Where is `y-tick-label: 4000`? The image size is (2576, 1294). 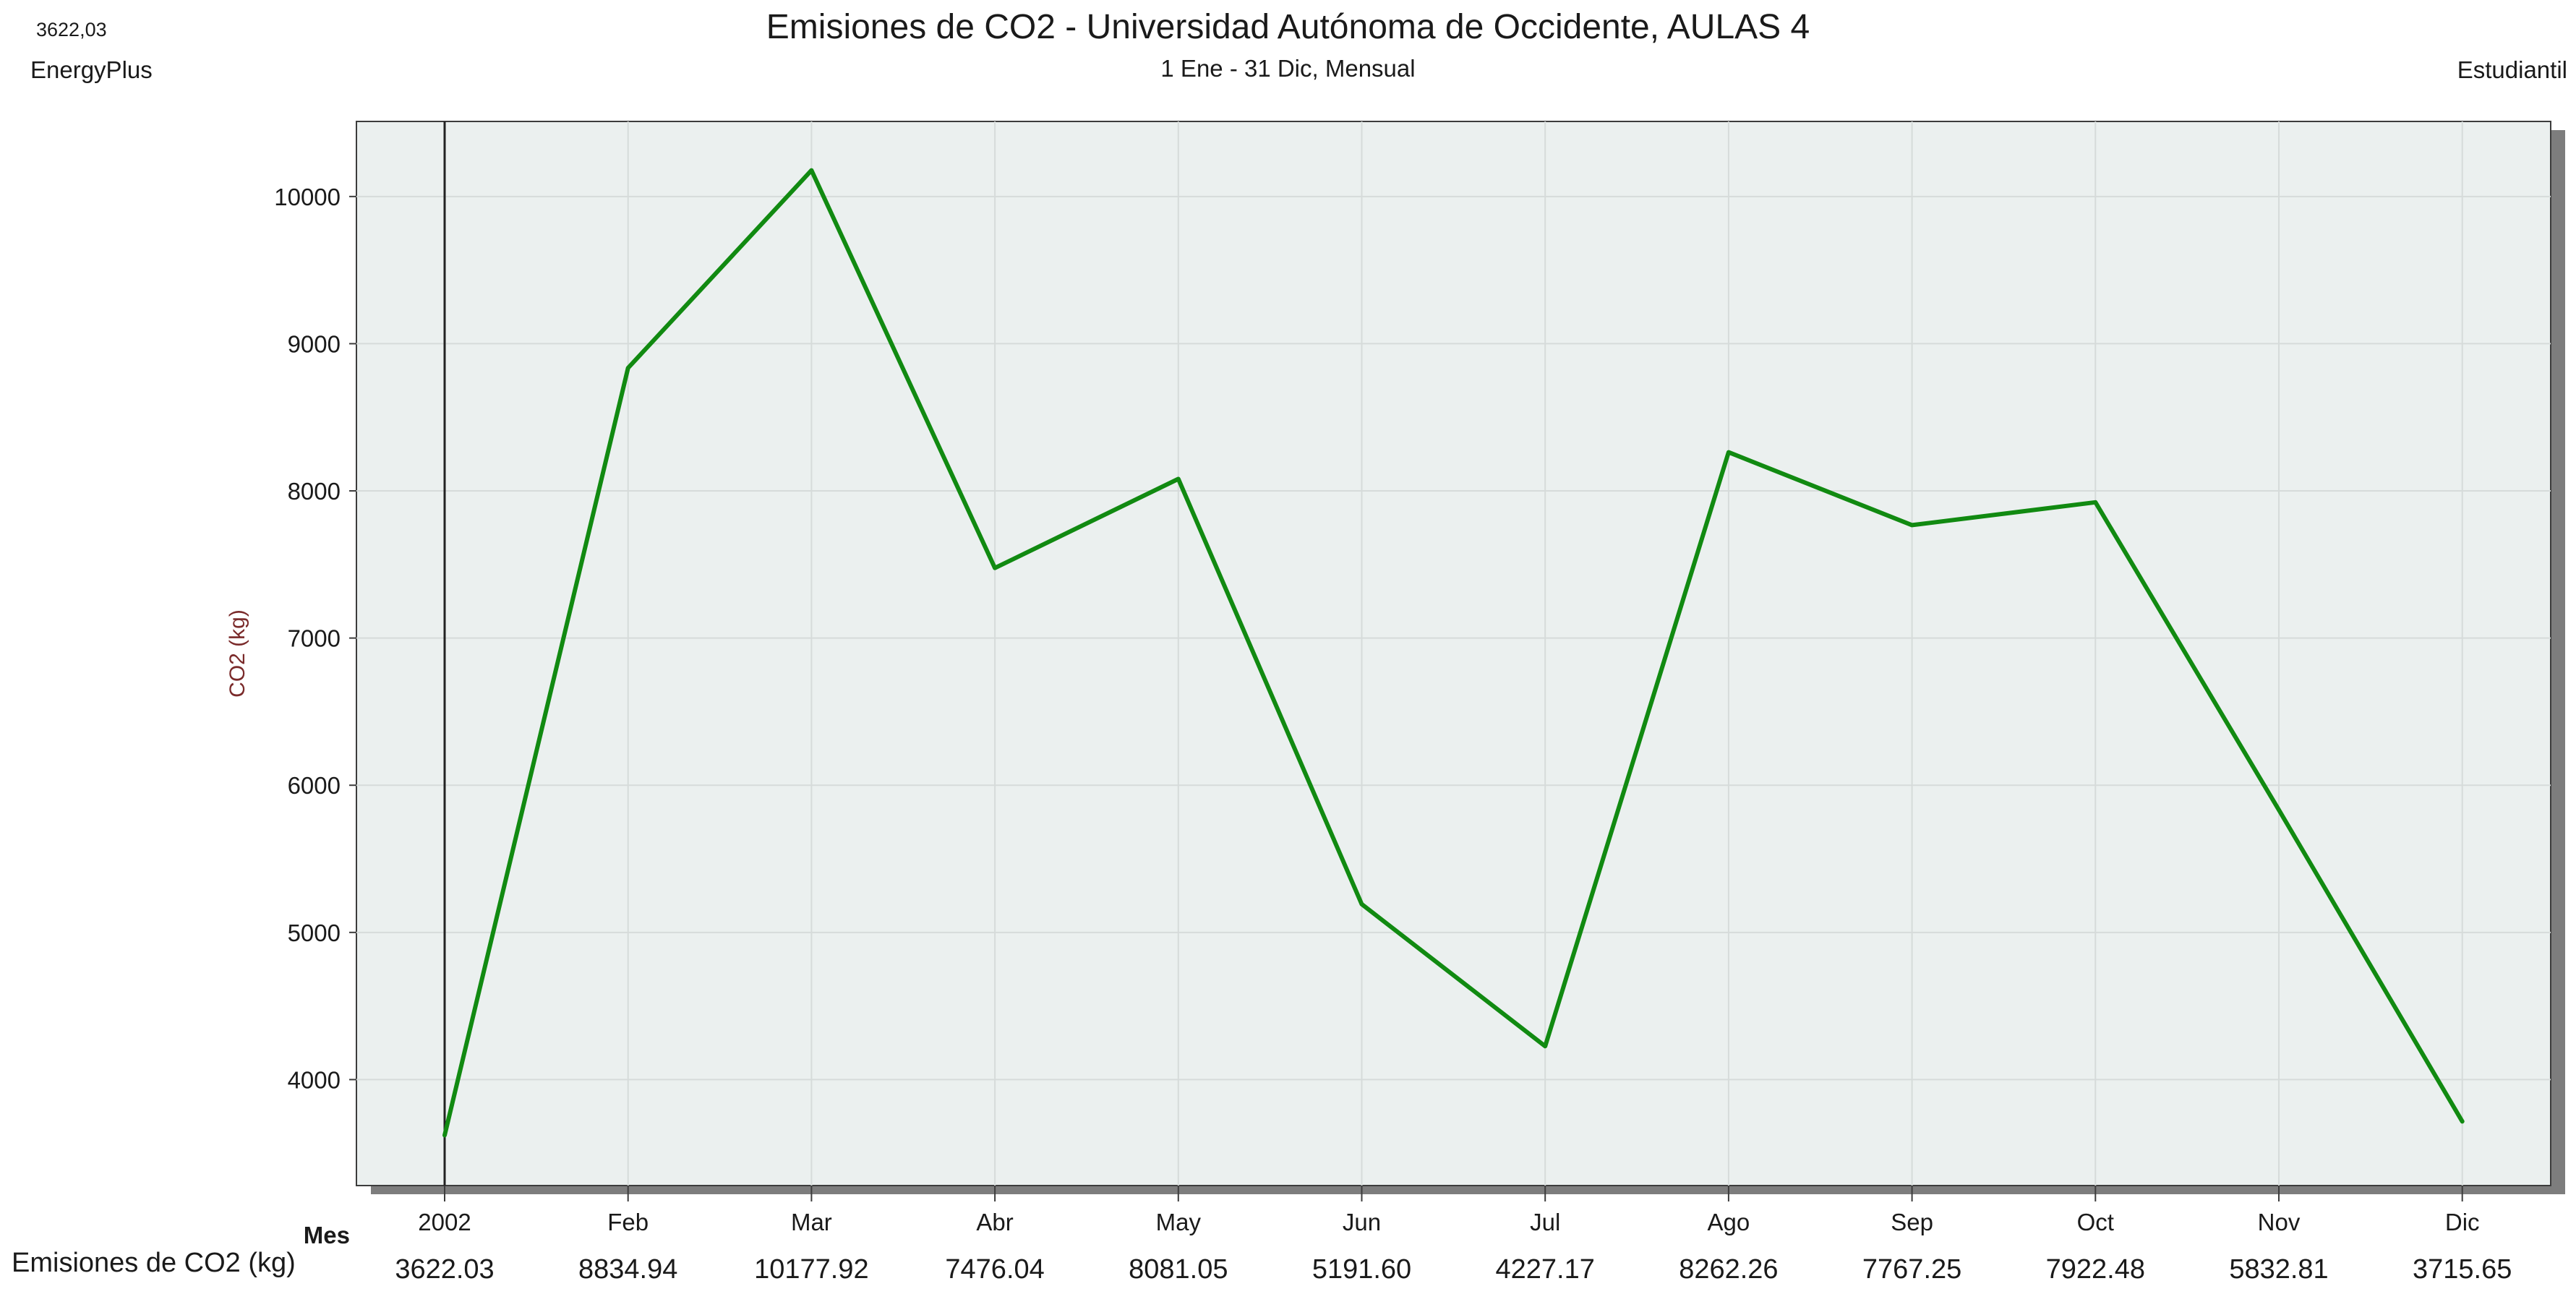
y-tick-label: 4000 is located at coordinates (315, 1079).